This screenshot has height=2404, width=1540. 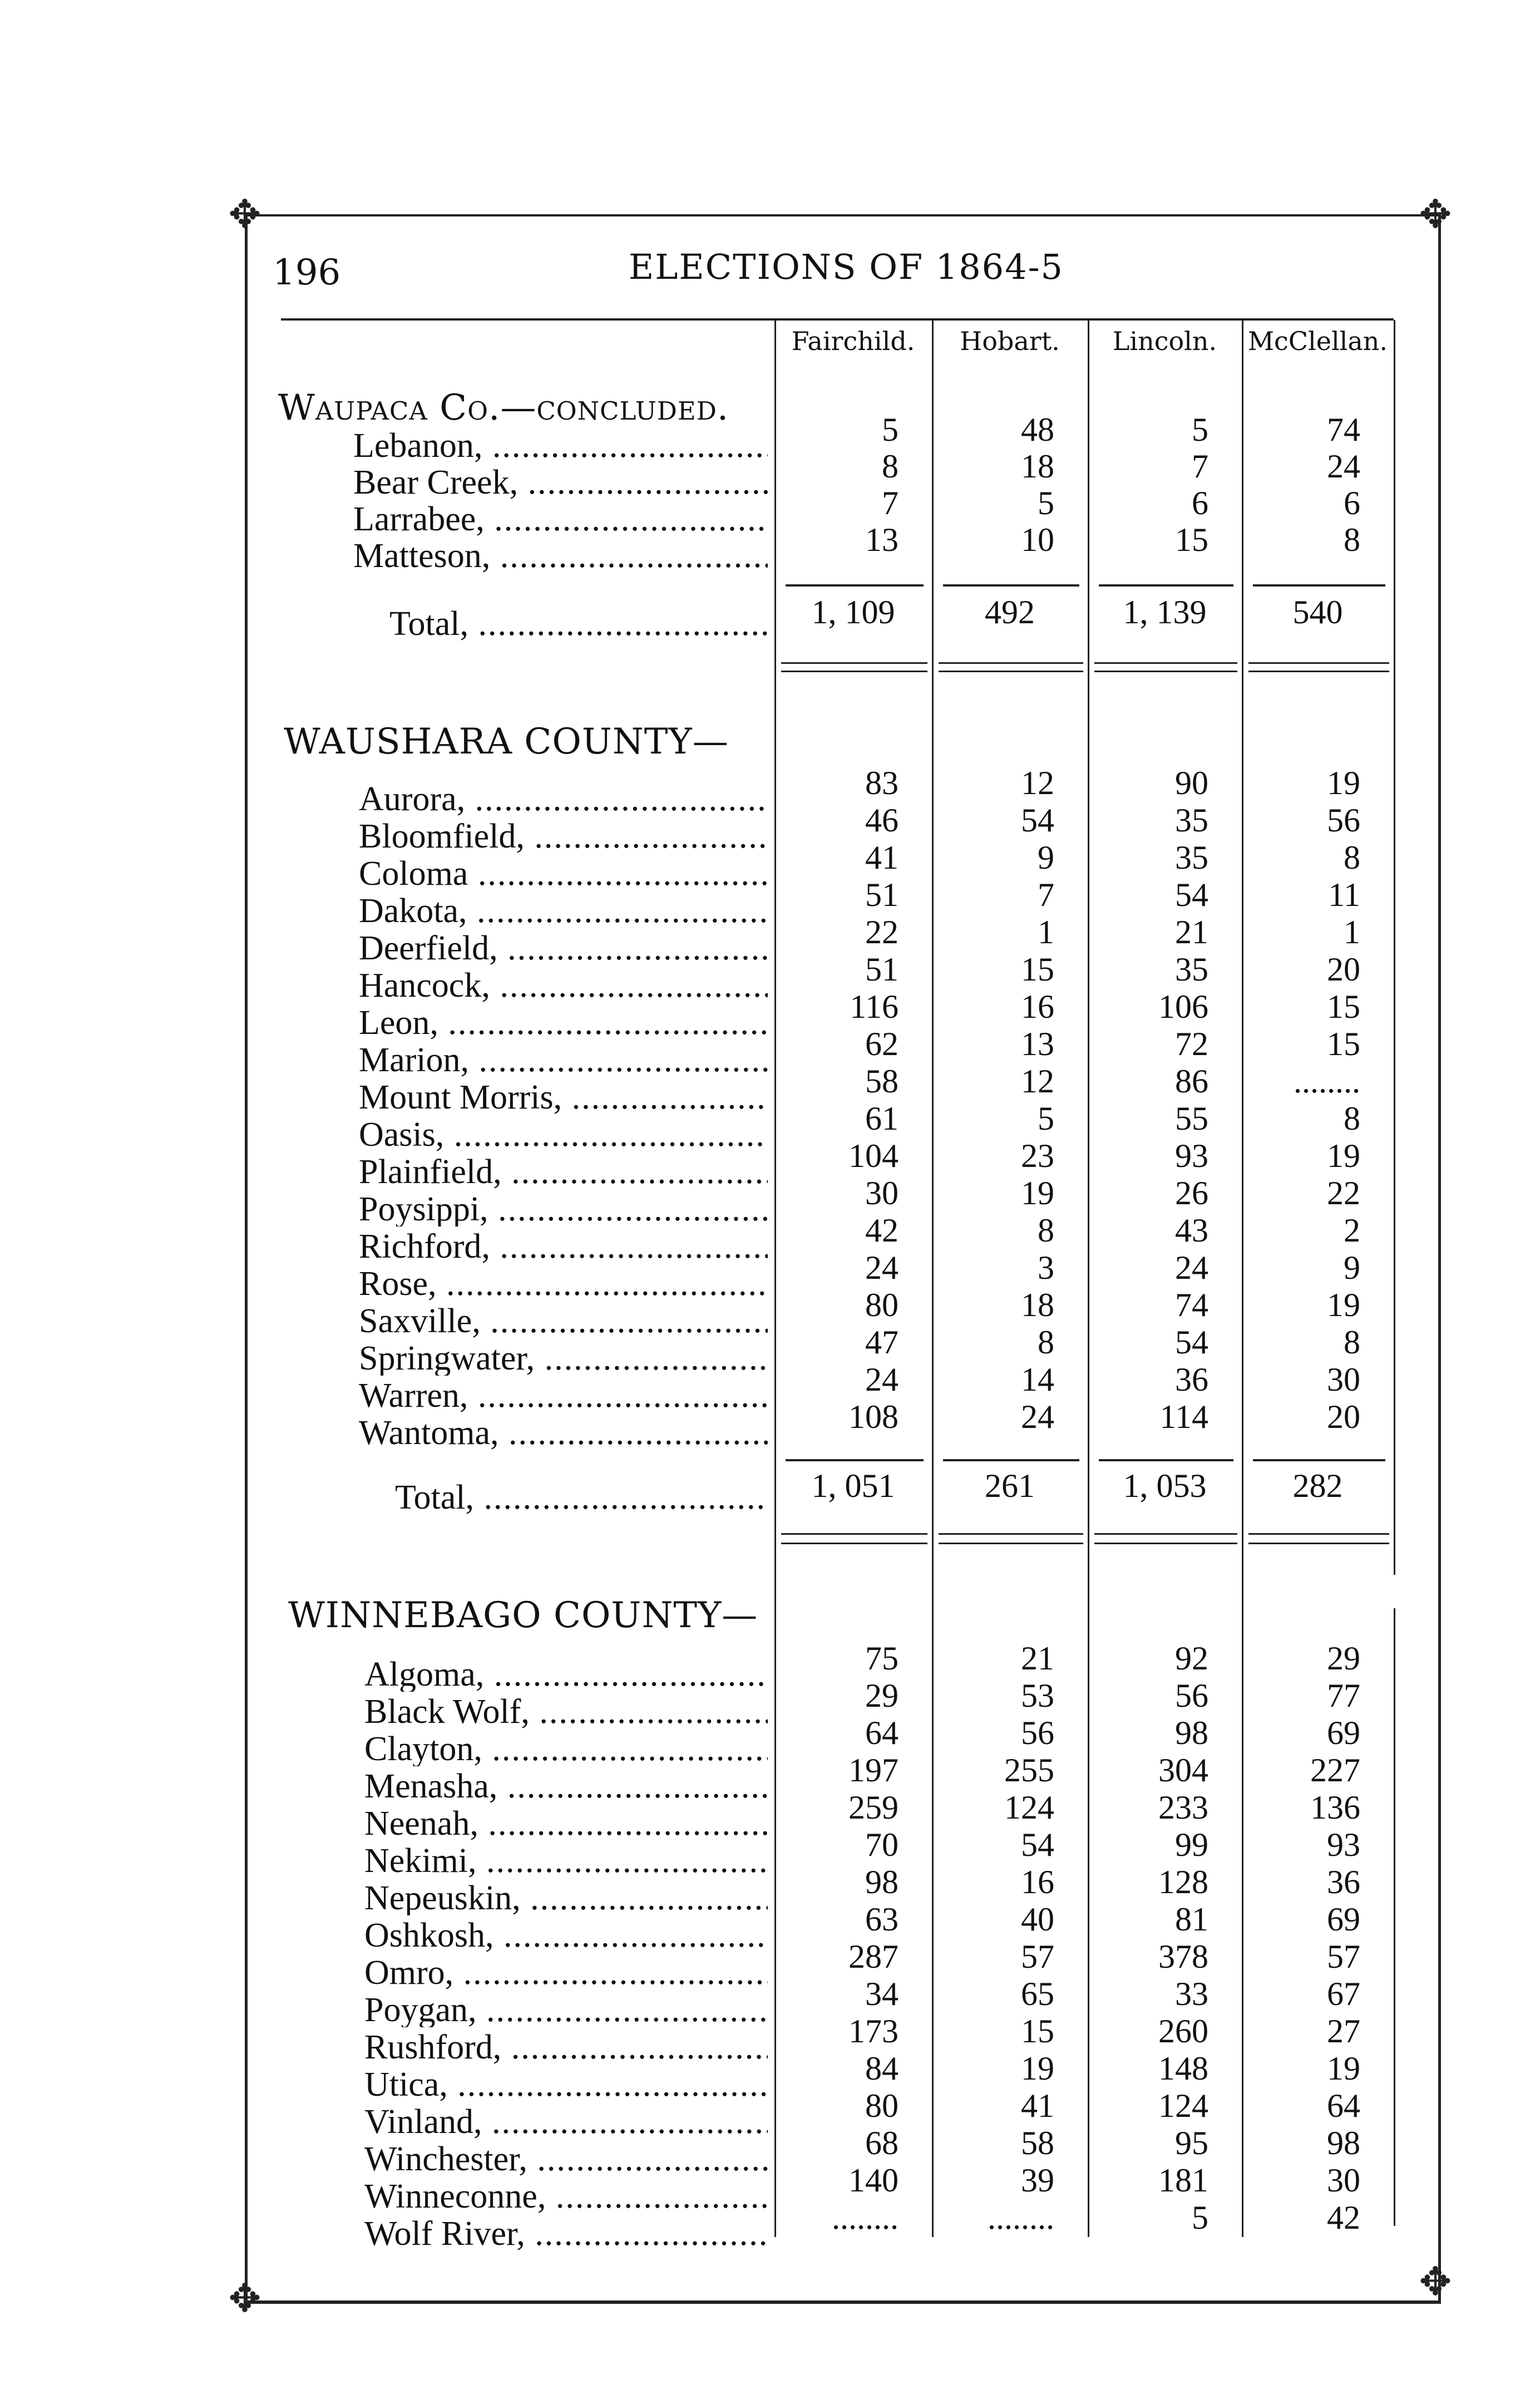 I want to click on total-value: 1, 109, so click(x=853, y=612).